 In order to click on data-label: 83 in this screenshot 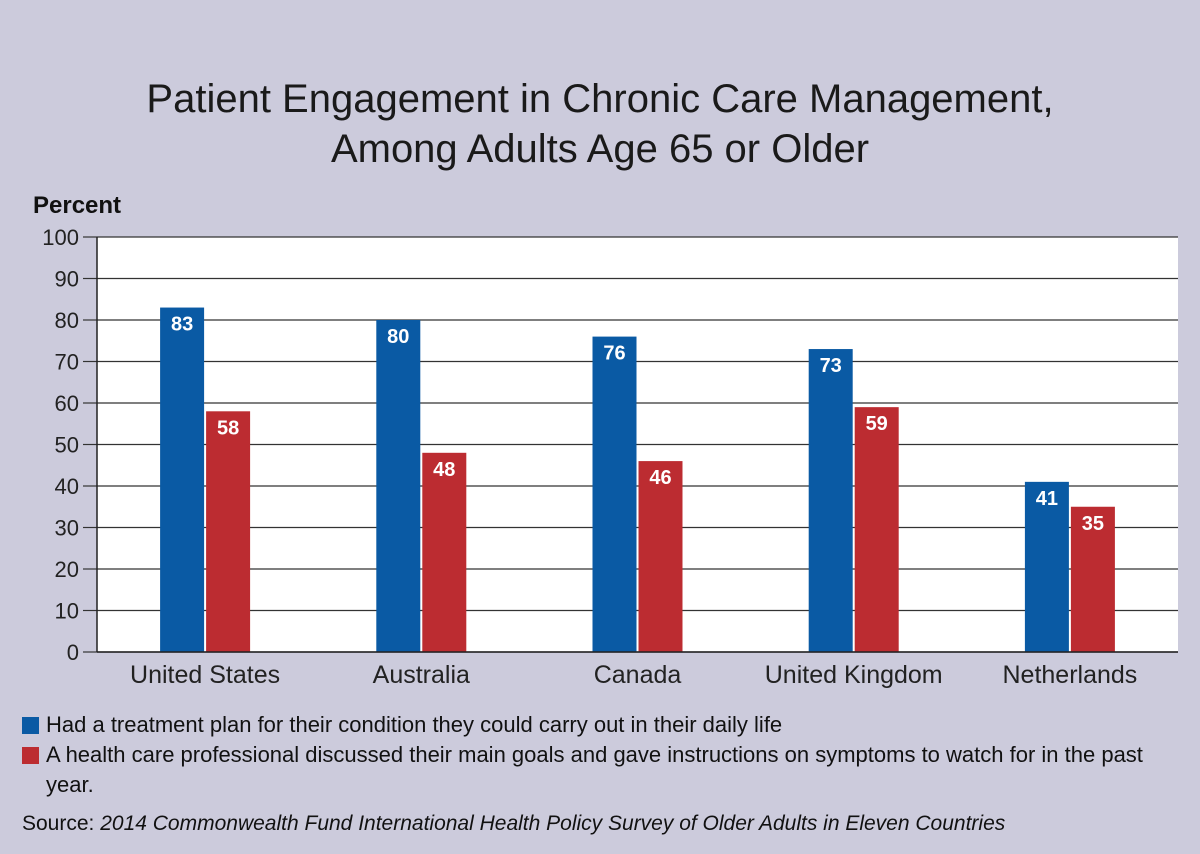, I will do `click(182, 325)`.